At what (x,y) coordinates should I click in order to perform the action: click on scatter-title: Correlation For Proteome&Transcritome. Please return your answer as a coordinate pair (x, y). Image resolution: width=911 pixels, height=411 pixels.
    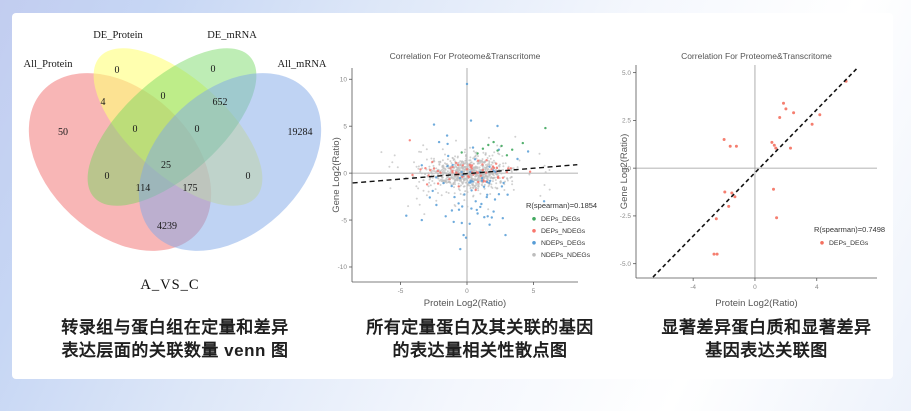
    Looking at the image, I should click on (465, 56).